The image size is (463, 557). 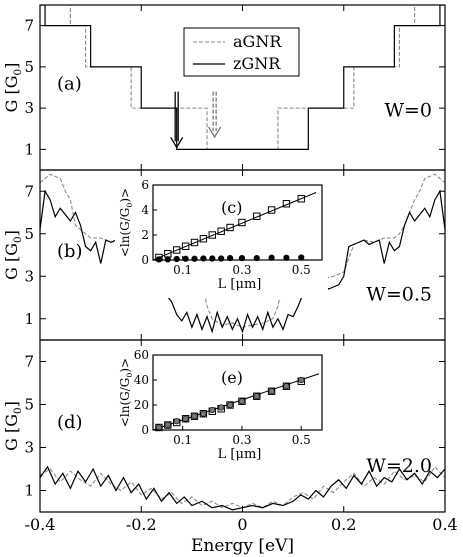 I want to click on x-tick-label: -0.4, so click(x=40, y=524).